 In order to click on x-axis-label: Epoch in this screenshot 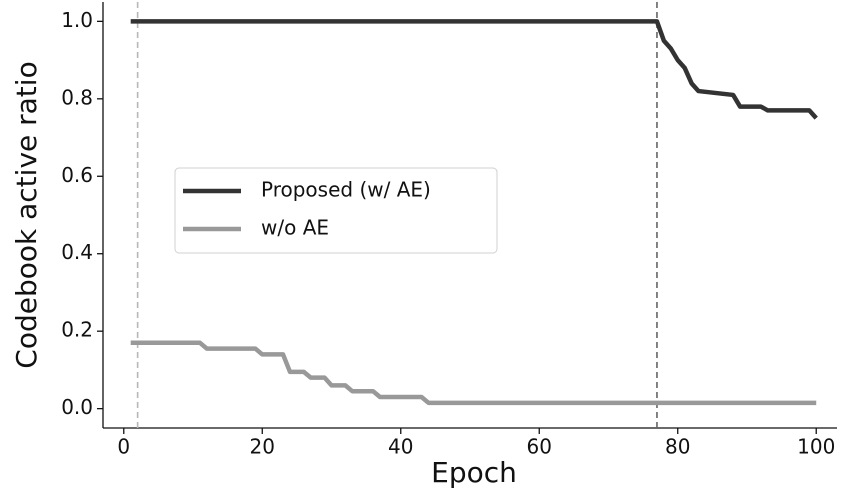, I will do `click(474, 472)`.